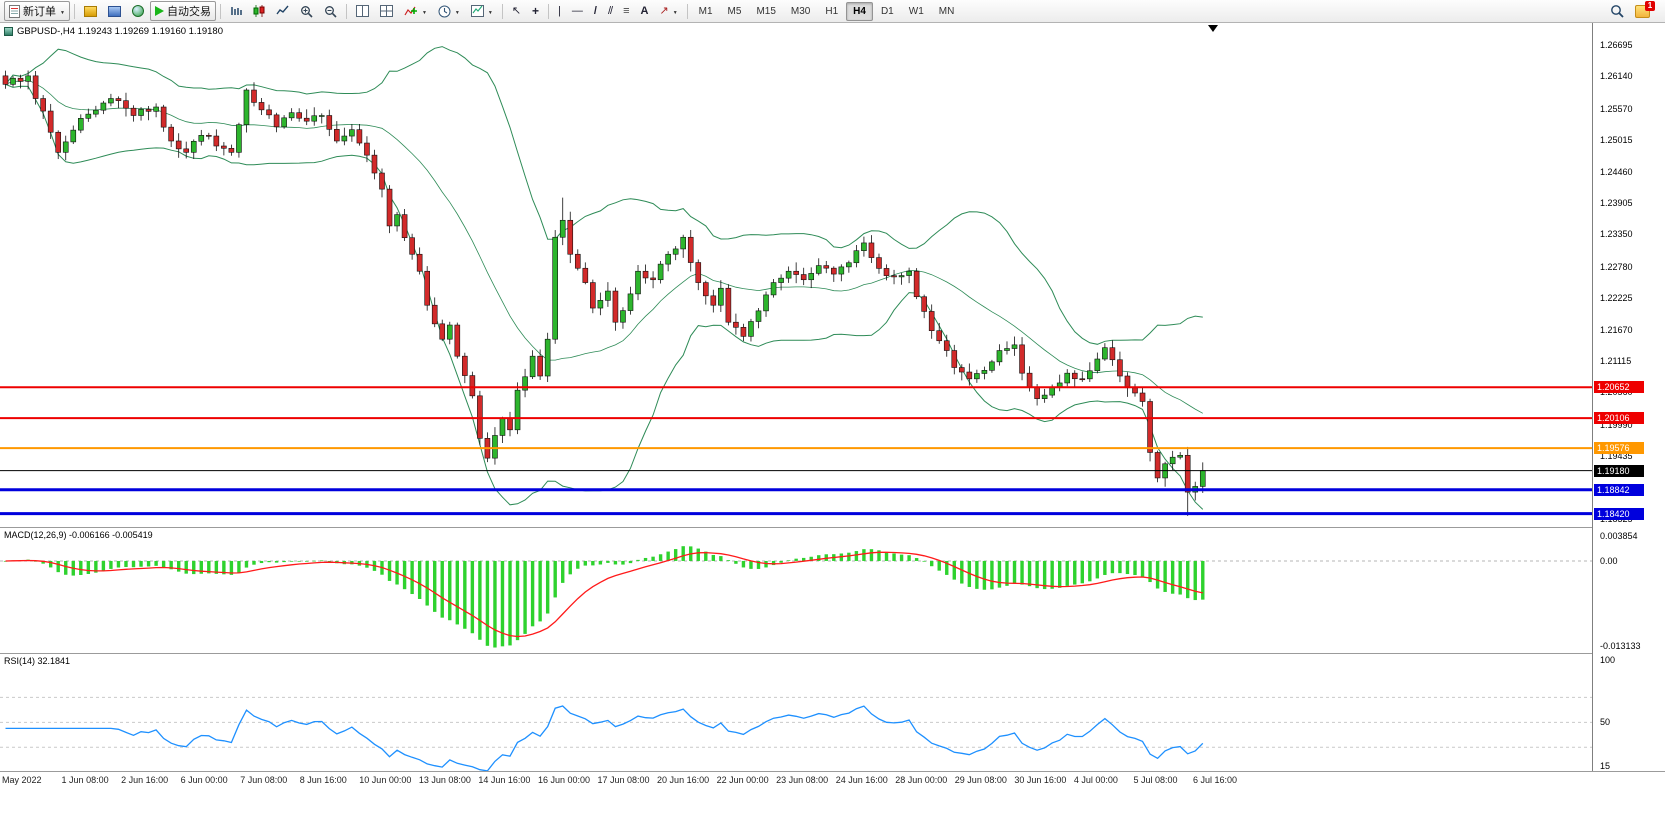 This screenshot has width=1665, height=830. Describe the element at coordinates (831, 11) in the screenshot. I see `timeframe-h1: H1` at that location.